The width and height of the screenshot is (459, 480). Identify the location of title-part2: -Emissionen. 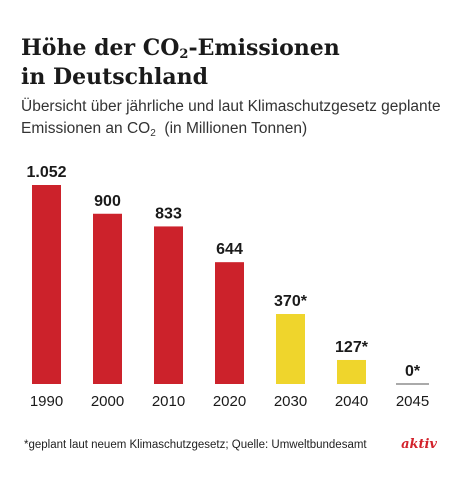
(264, 48).